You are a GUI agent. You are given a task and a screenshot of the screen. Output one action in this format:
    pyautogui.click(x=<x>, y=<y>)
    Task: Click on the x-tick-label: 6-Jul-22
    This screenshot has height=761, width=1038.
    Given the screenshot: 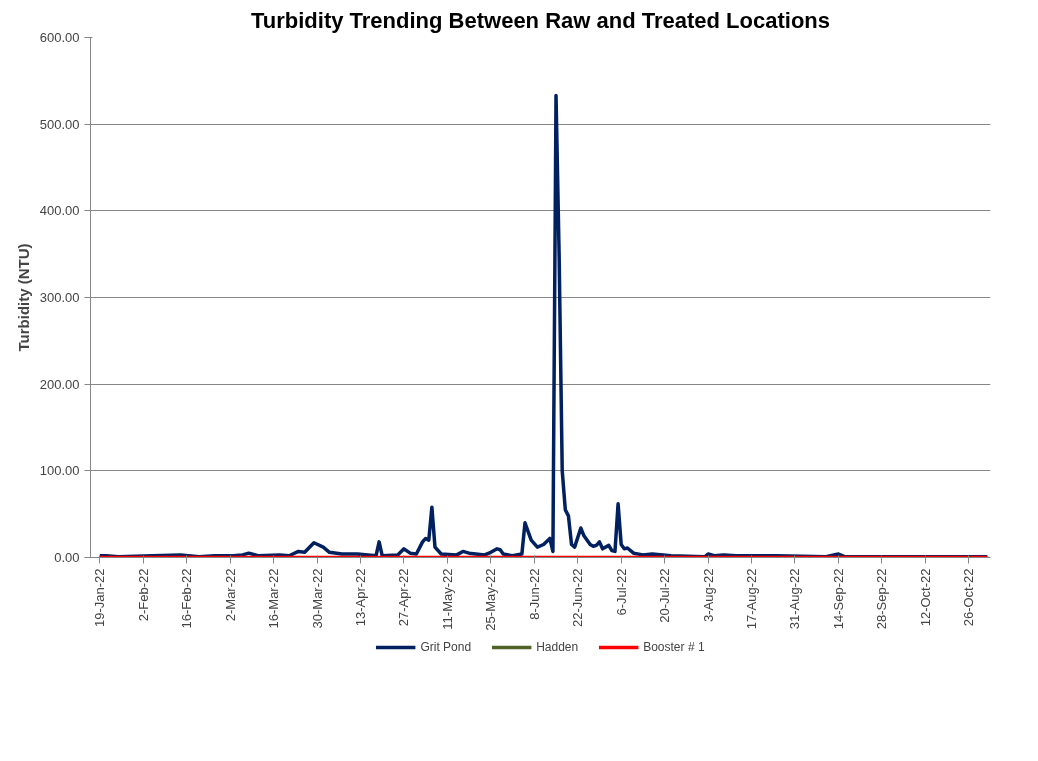 What is the action you would take?
    pyautogui.click(x=621, y=592)
    